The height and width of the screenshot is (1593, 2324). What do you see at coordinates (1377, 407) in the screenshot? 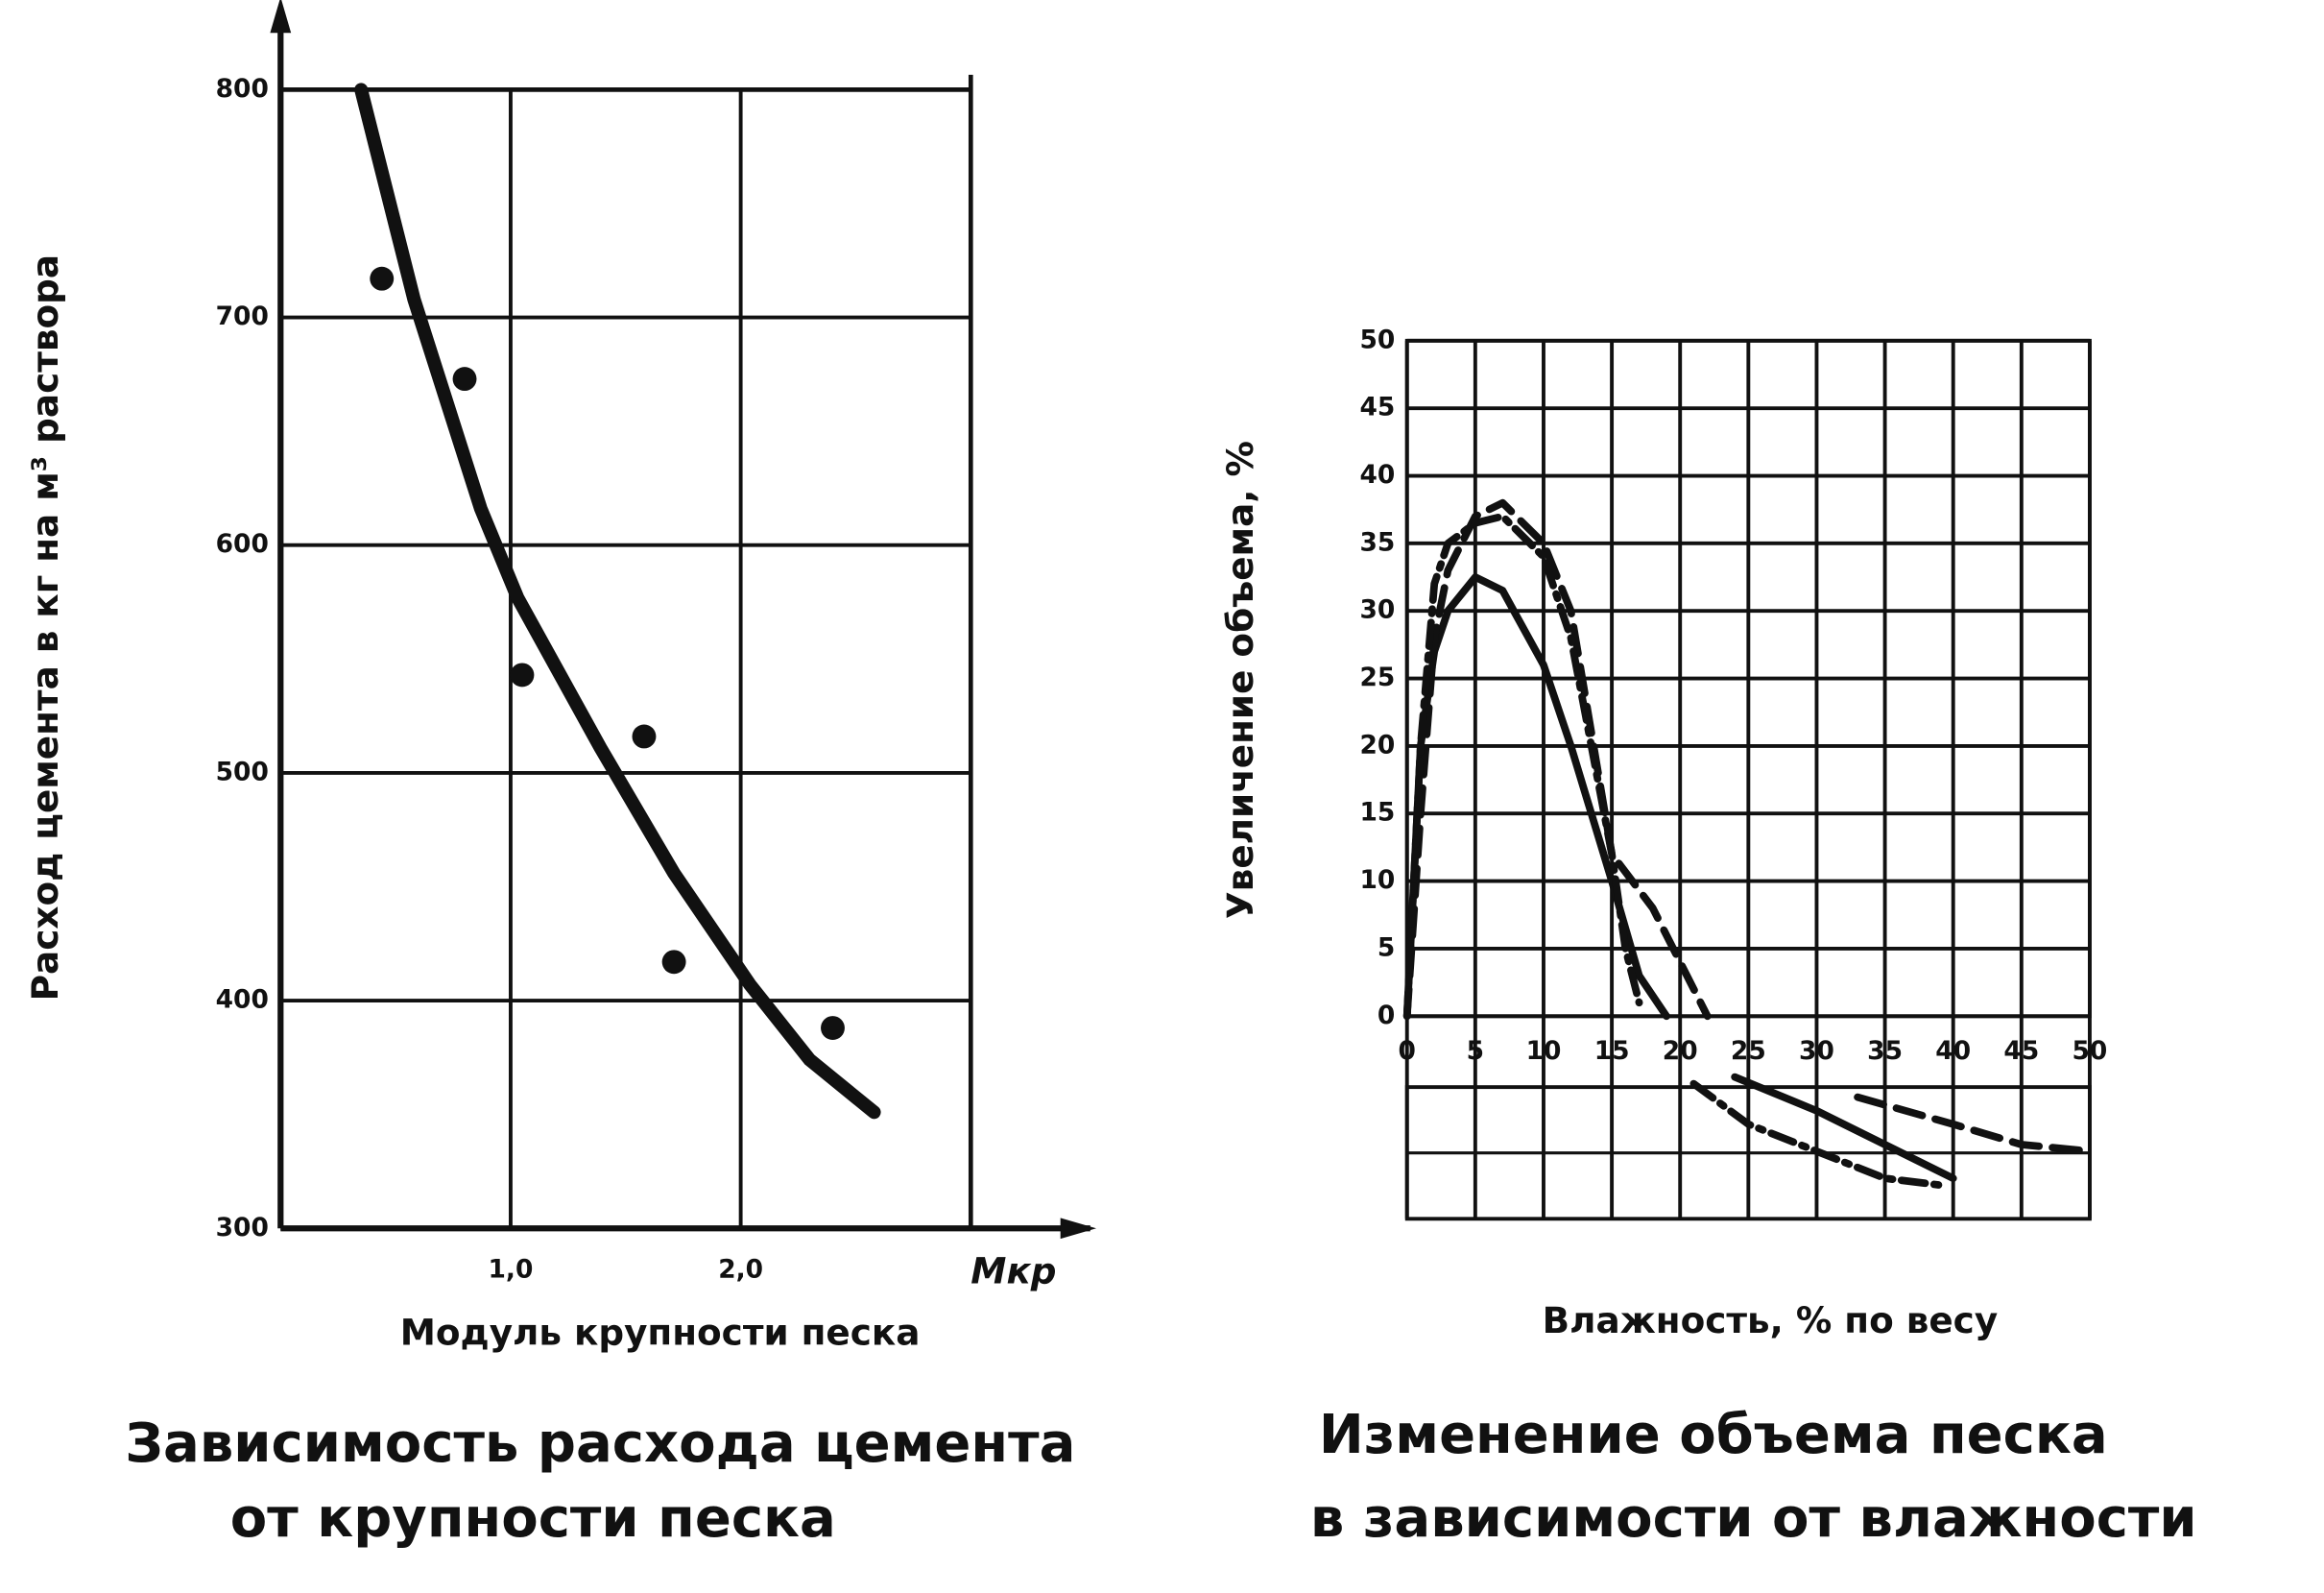
I see `y-tick-label: 45` at bounding box center [1377, 407].